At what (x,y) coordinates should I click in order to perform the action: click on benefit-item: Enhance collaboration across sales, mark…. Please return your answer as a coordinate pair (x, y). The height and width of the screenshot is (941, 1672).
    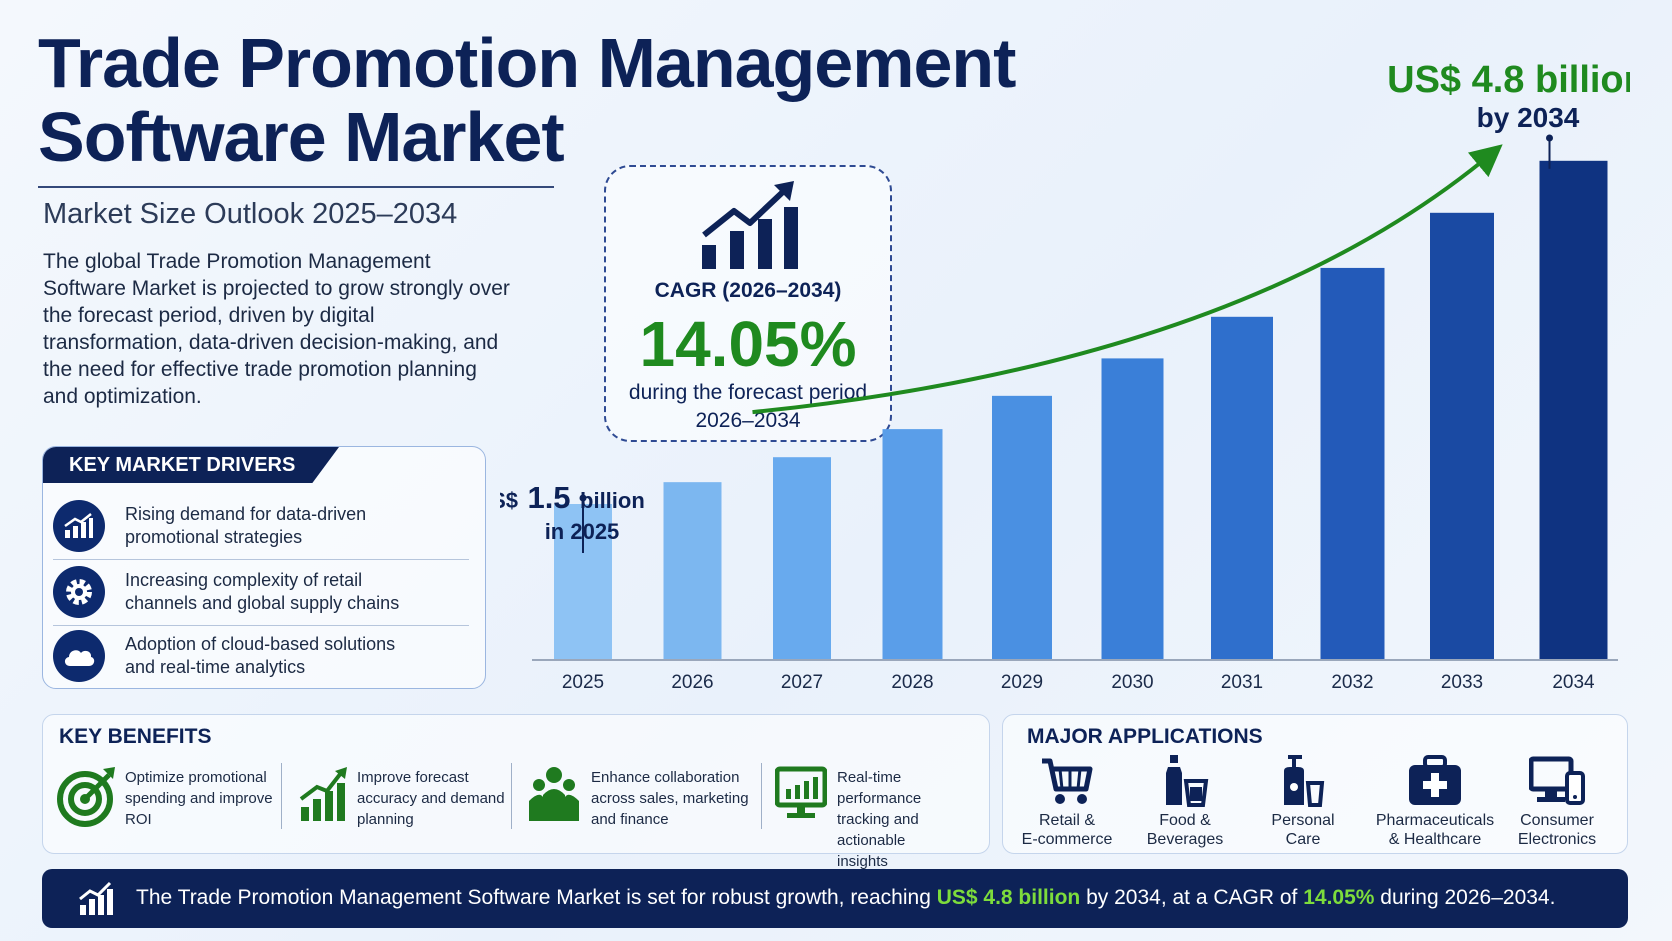
    Looking at the image, I should click on (645, 799).